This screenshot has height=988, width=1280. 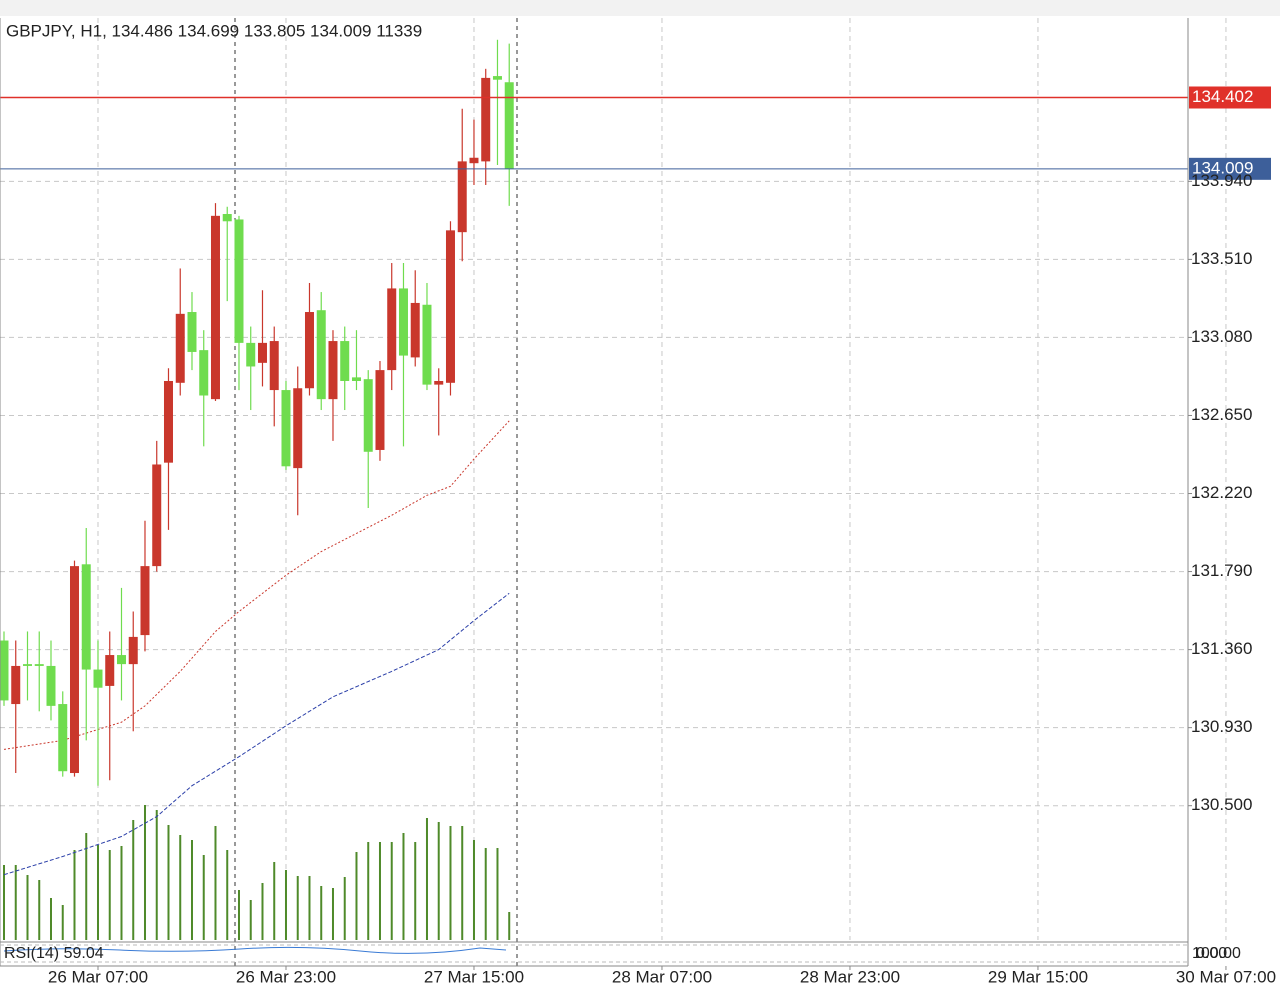 I want to click on y-tick-label: 132.220, so click(x=1221, y=492).